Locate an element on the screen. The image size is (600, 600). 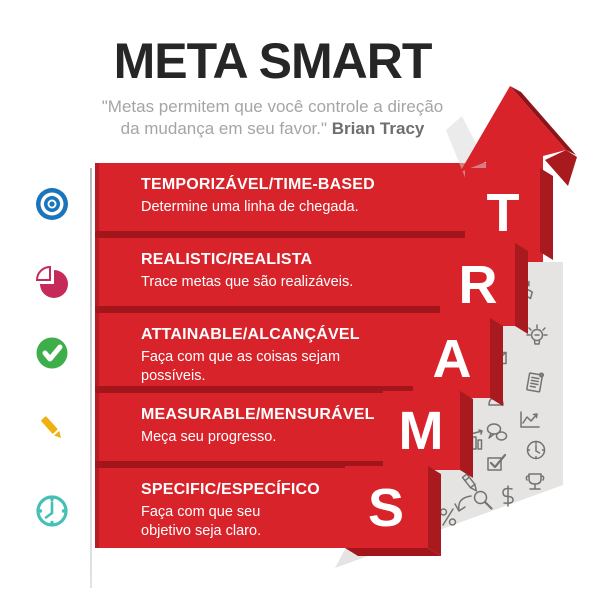
step-letter-R: R is located at coordinates (478, 285).